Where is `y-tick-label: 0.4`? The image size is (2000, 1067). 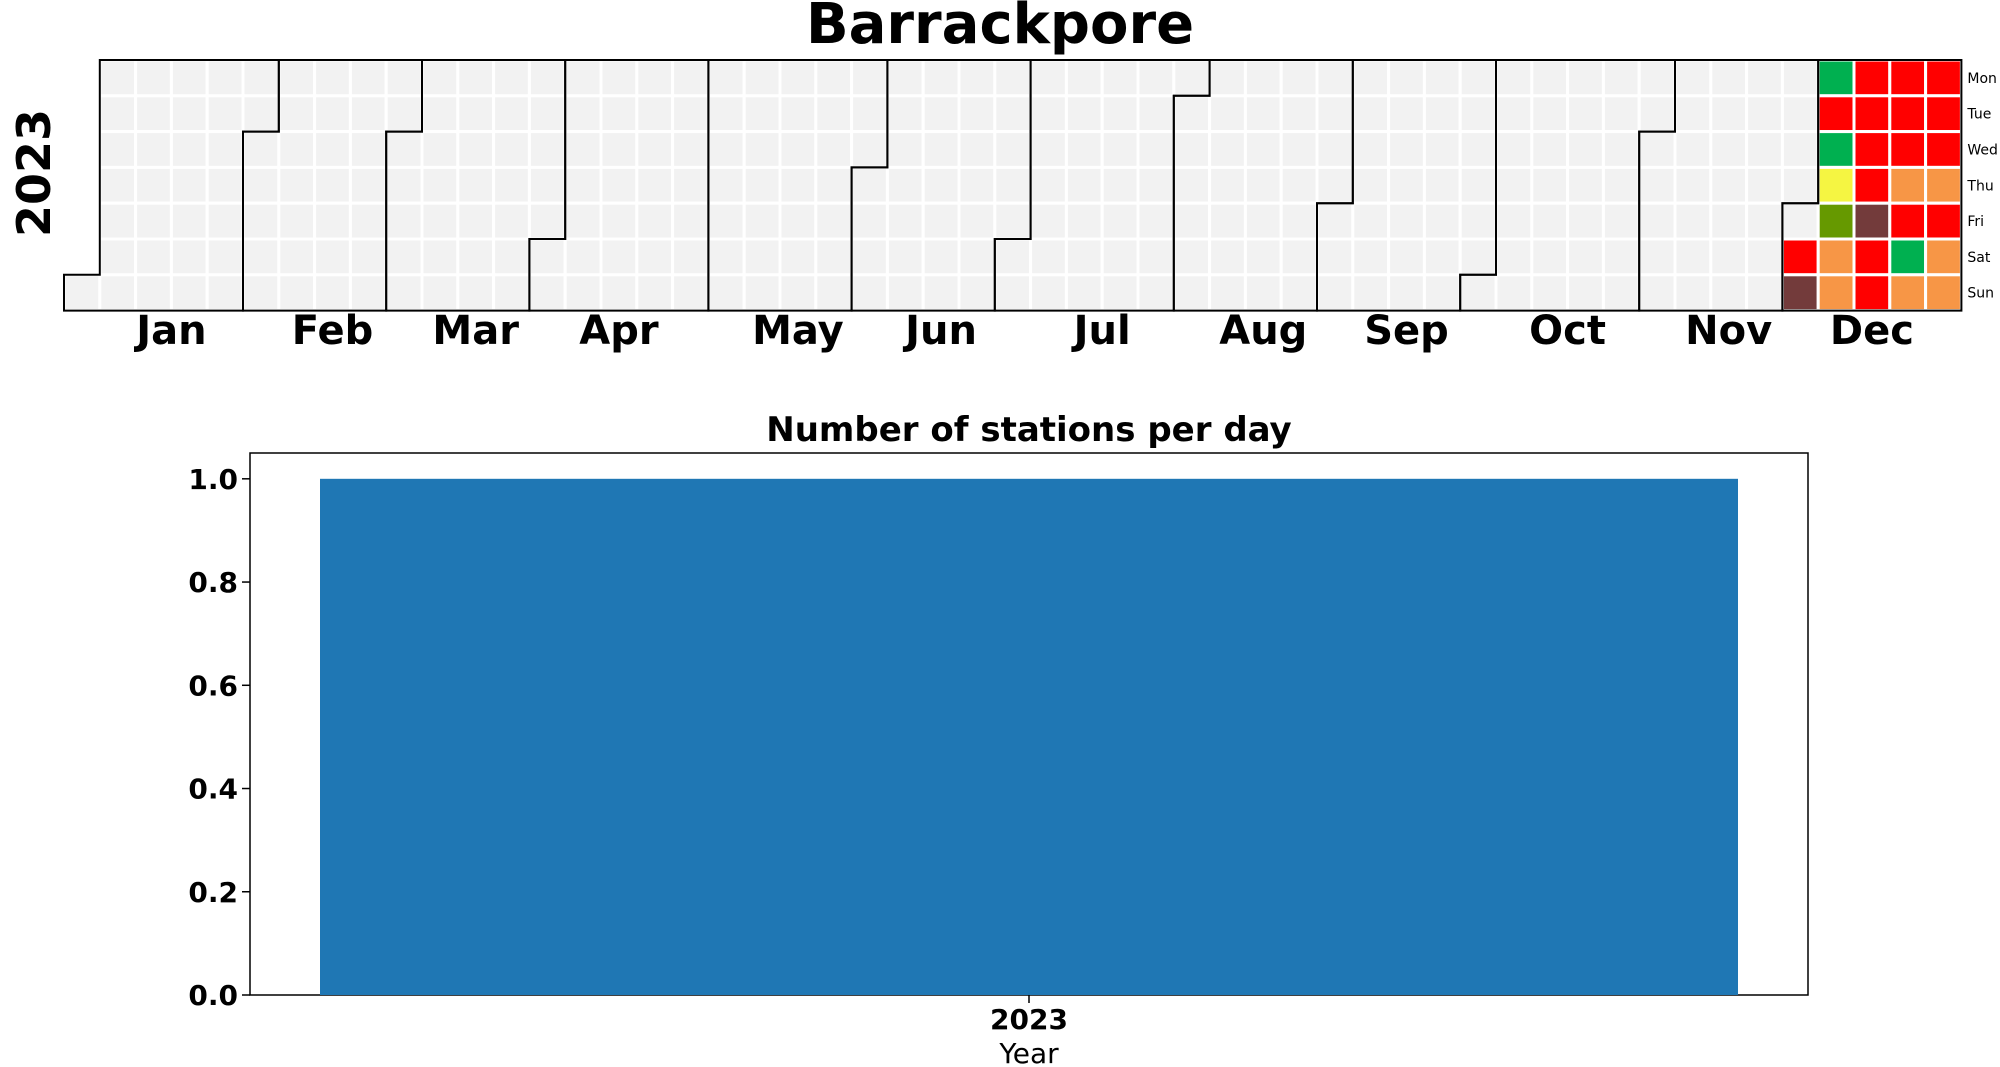
y-tick-label: 0.4 is located at coordinates (213, 789).